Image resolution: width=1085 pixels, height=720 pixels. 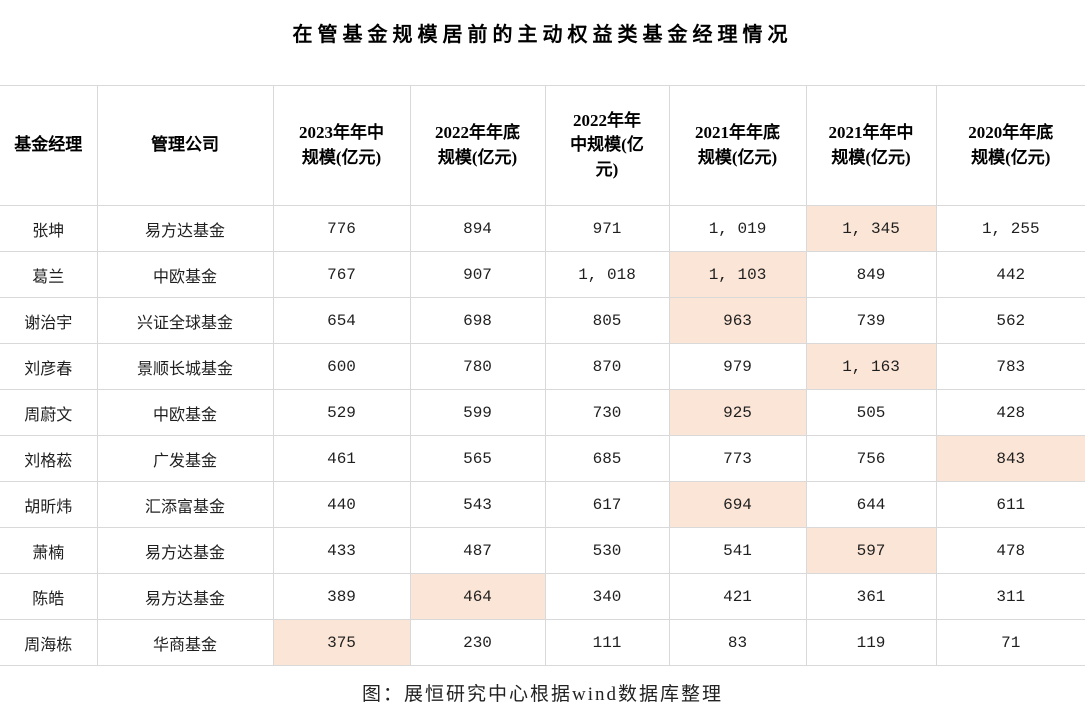 I want to click on value-cell: 529, so click(x=341, y=412).